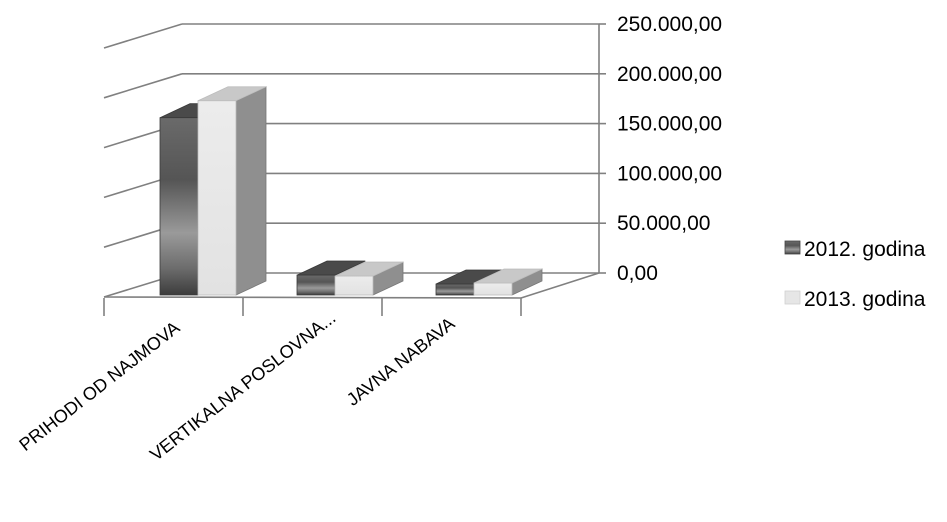 The width and height of the screenshot is (947, 522). Describe the element at coordinates (792, 297) in the screenshot. I see `legend-swatch-2013` at that location.